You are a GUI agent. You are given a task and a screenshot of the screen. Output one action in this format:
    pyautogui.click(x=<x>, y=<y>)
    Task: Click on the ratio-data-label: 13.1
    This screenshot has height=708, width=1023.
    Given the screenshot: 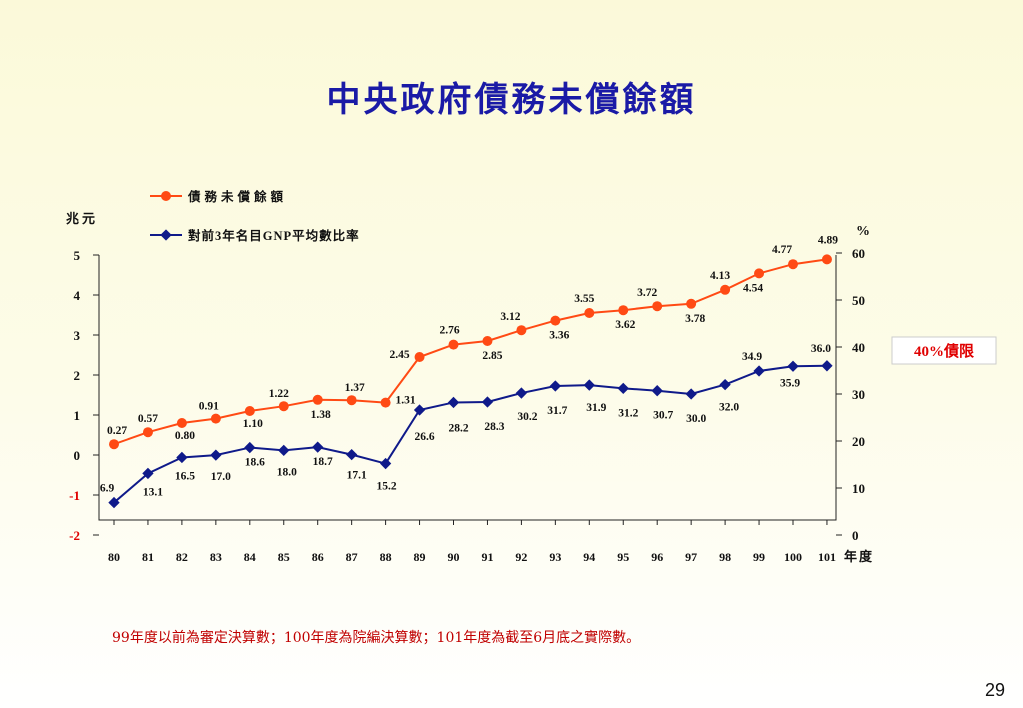 What is the action you would take?
    pyautogui.click(x=153, y=492)
    